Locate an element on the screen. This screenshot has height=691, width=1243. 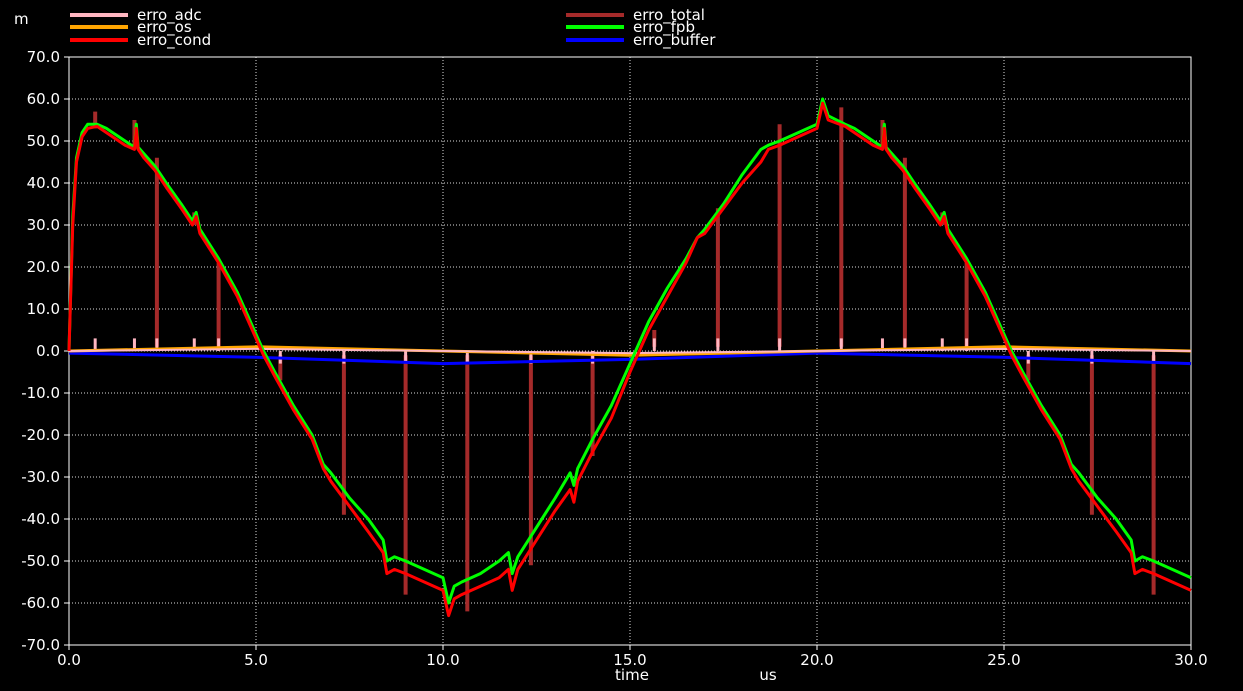
y-tick-label: 50.0 is located at coordinates (43, 141).